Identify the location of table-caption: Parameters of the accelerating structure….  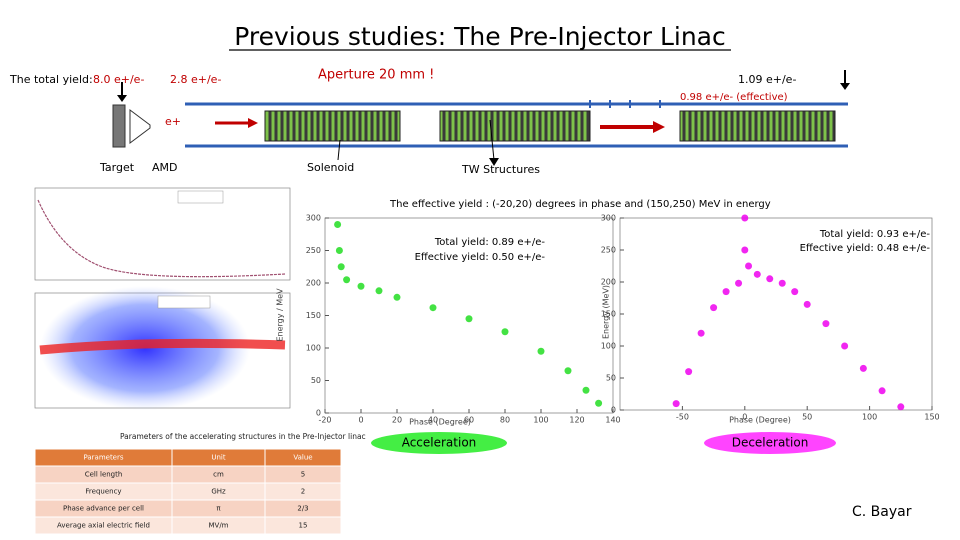
(243, 436).